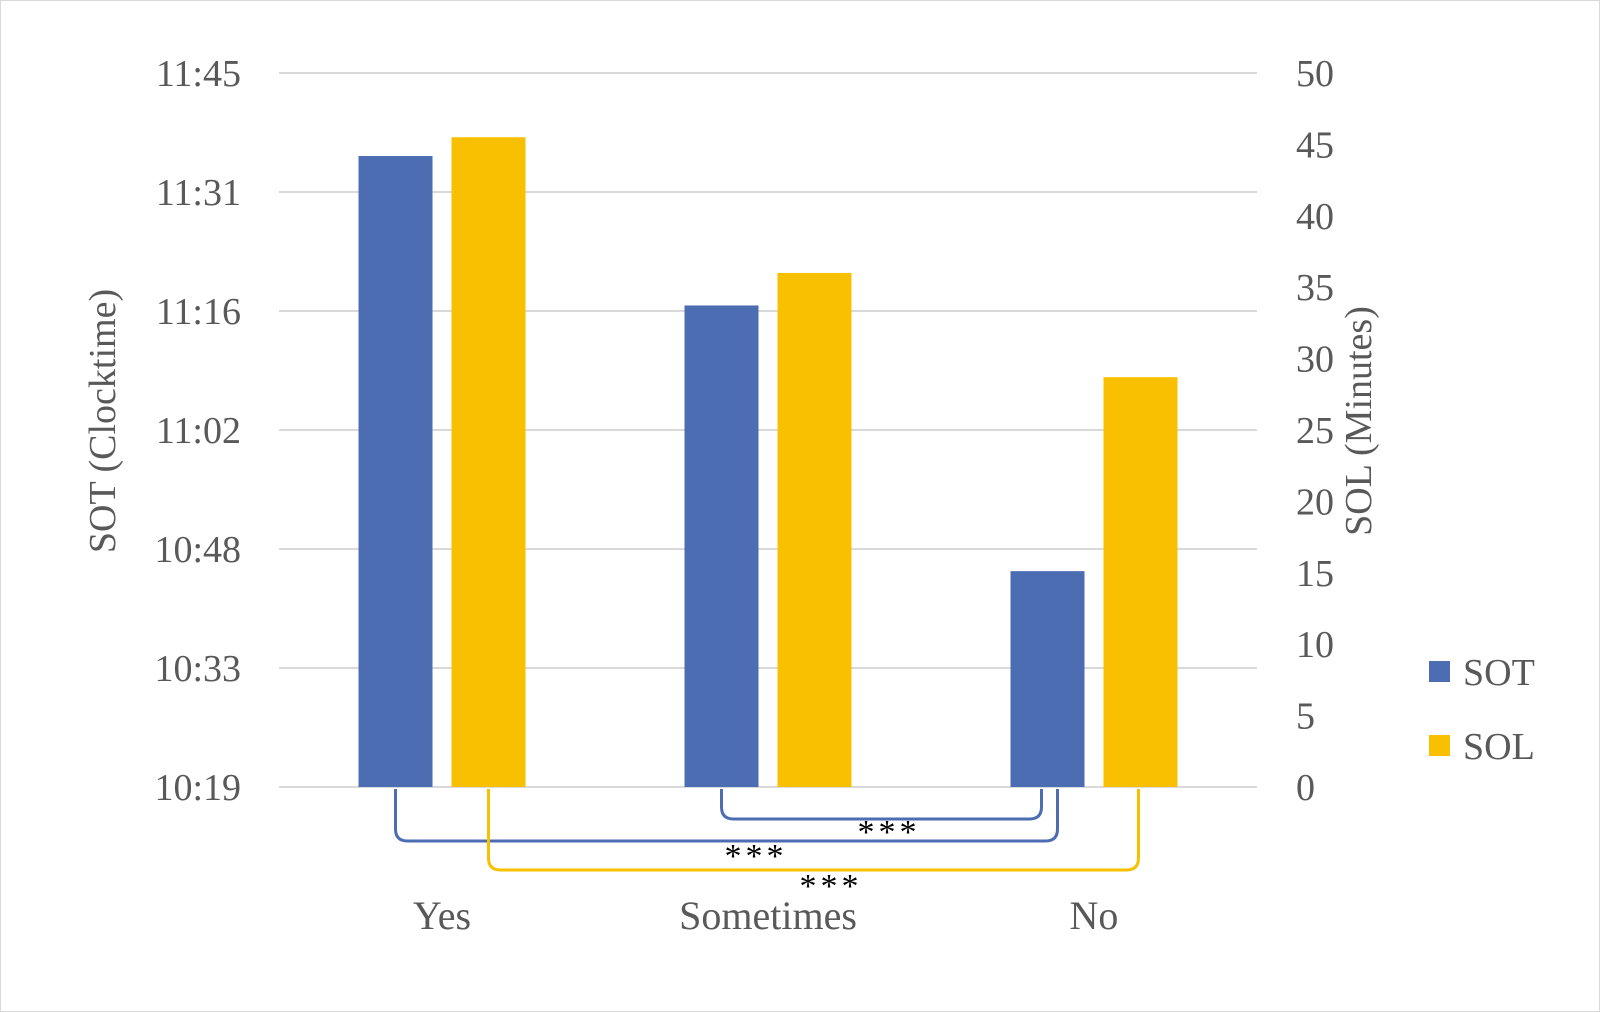 The width and height of the screenshot is (1600, 1012). Describe the element at coordinates (1315, 74) in the screenshot. I see `right-tick-label: 50` at that location.